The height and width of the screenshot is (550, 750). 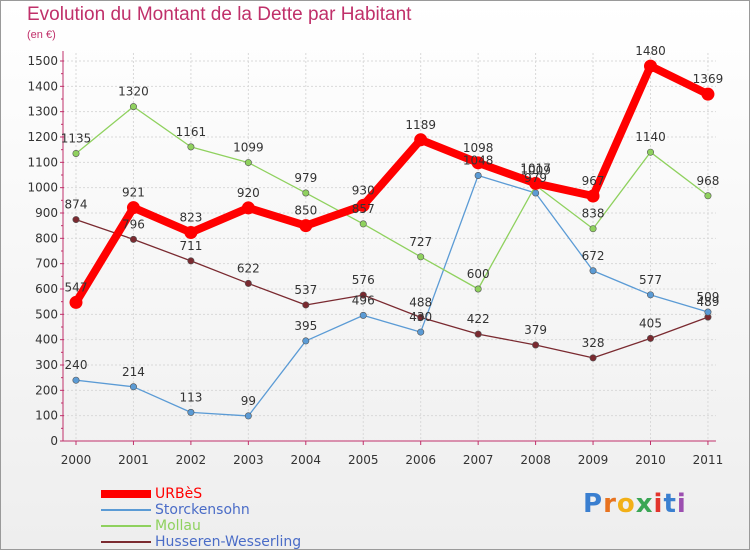 What do you see at coordinates (190, 246) in the screenshot?
I see `data-label: 711` at bounding box center [190, 246].